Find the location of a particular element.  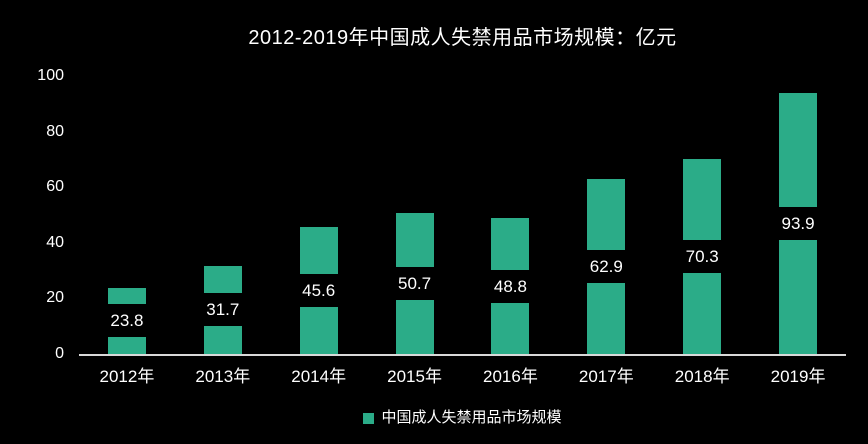

bar-value-label: 45.6 is located at coordinates (318, 291).